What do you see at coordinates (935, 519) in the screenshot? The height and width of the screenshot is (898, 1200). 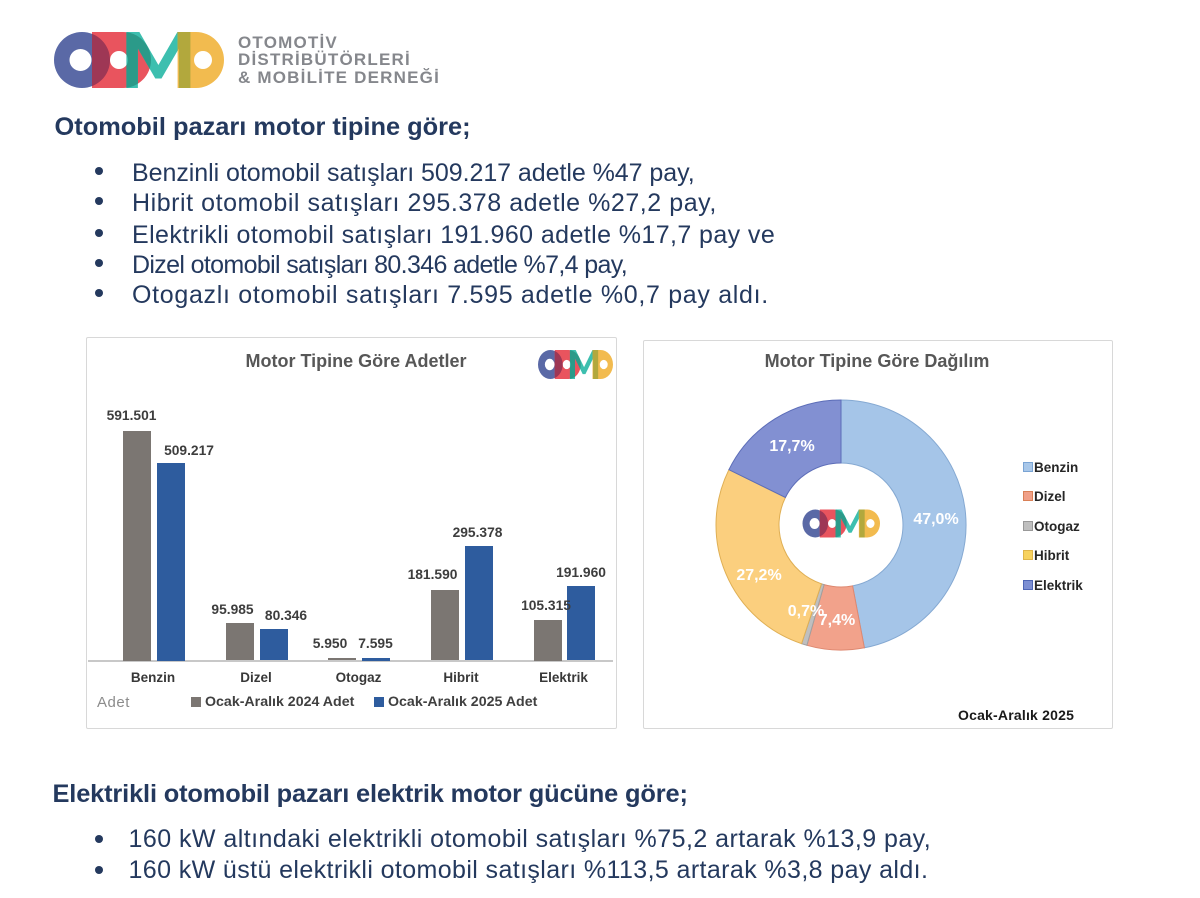 I see `svg-text: 47,0%` at bounding box center [935, 519].